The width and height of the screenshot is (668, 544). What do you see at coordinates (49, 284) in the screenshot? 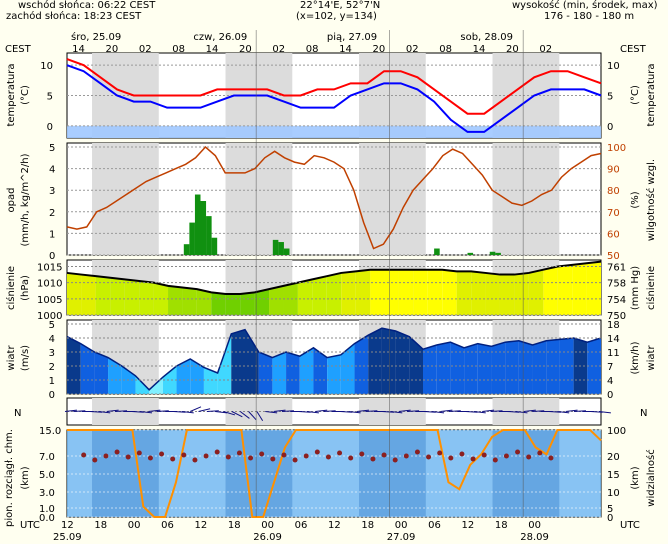
I see `pressure-tick-left: 1010` at bounding box center [49, 284].